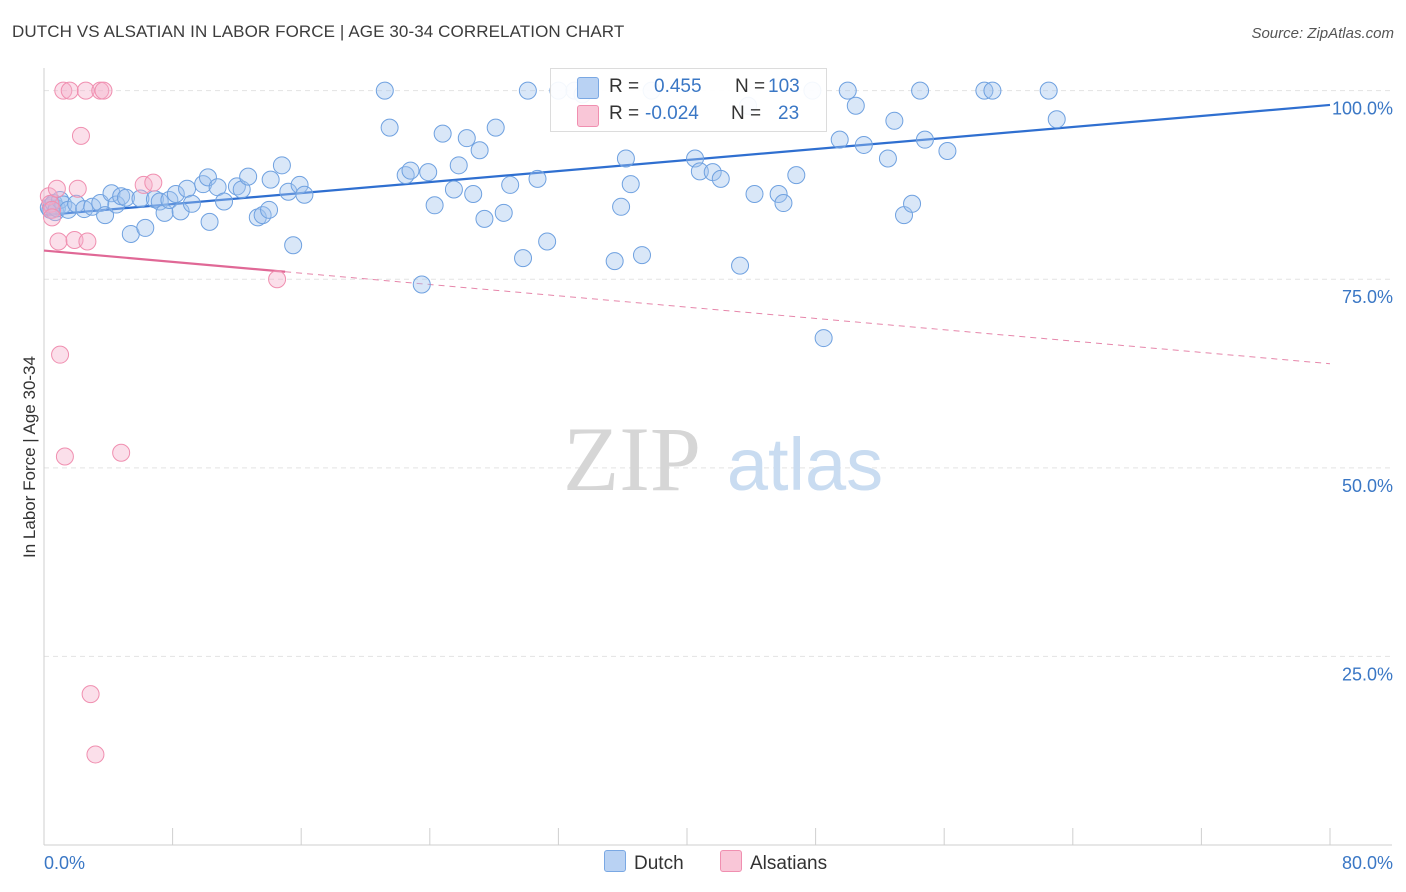  Describe the element at coordinates (805, 464) in the screenshot. I see `watermark-atlas: atlas` at that location.